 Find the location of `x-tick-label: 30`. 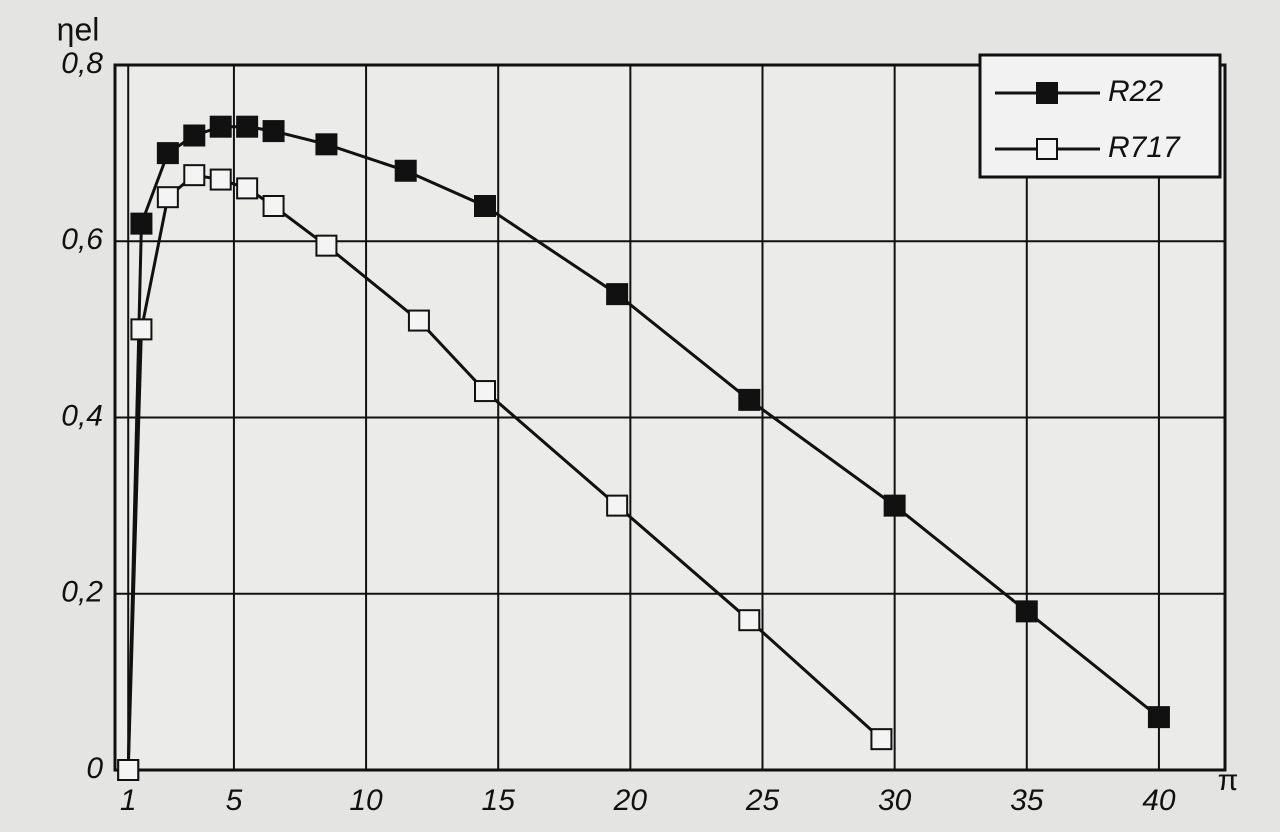

x-tick-label: 30 is located at coordinates (895, 800).